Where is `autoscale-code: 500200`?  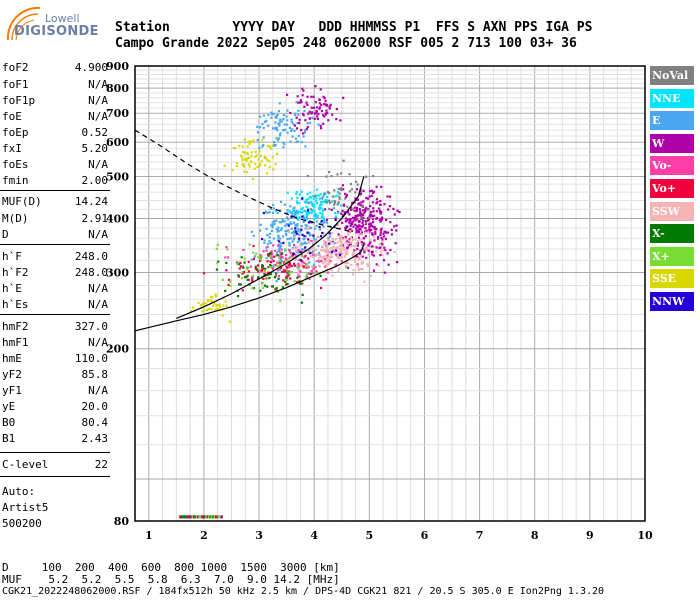
autoscale-code: 500200 is located at coordinates (22, 523).